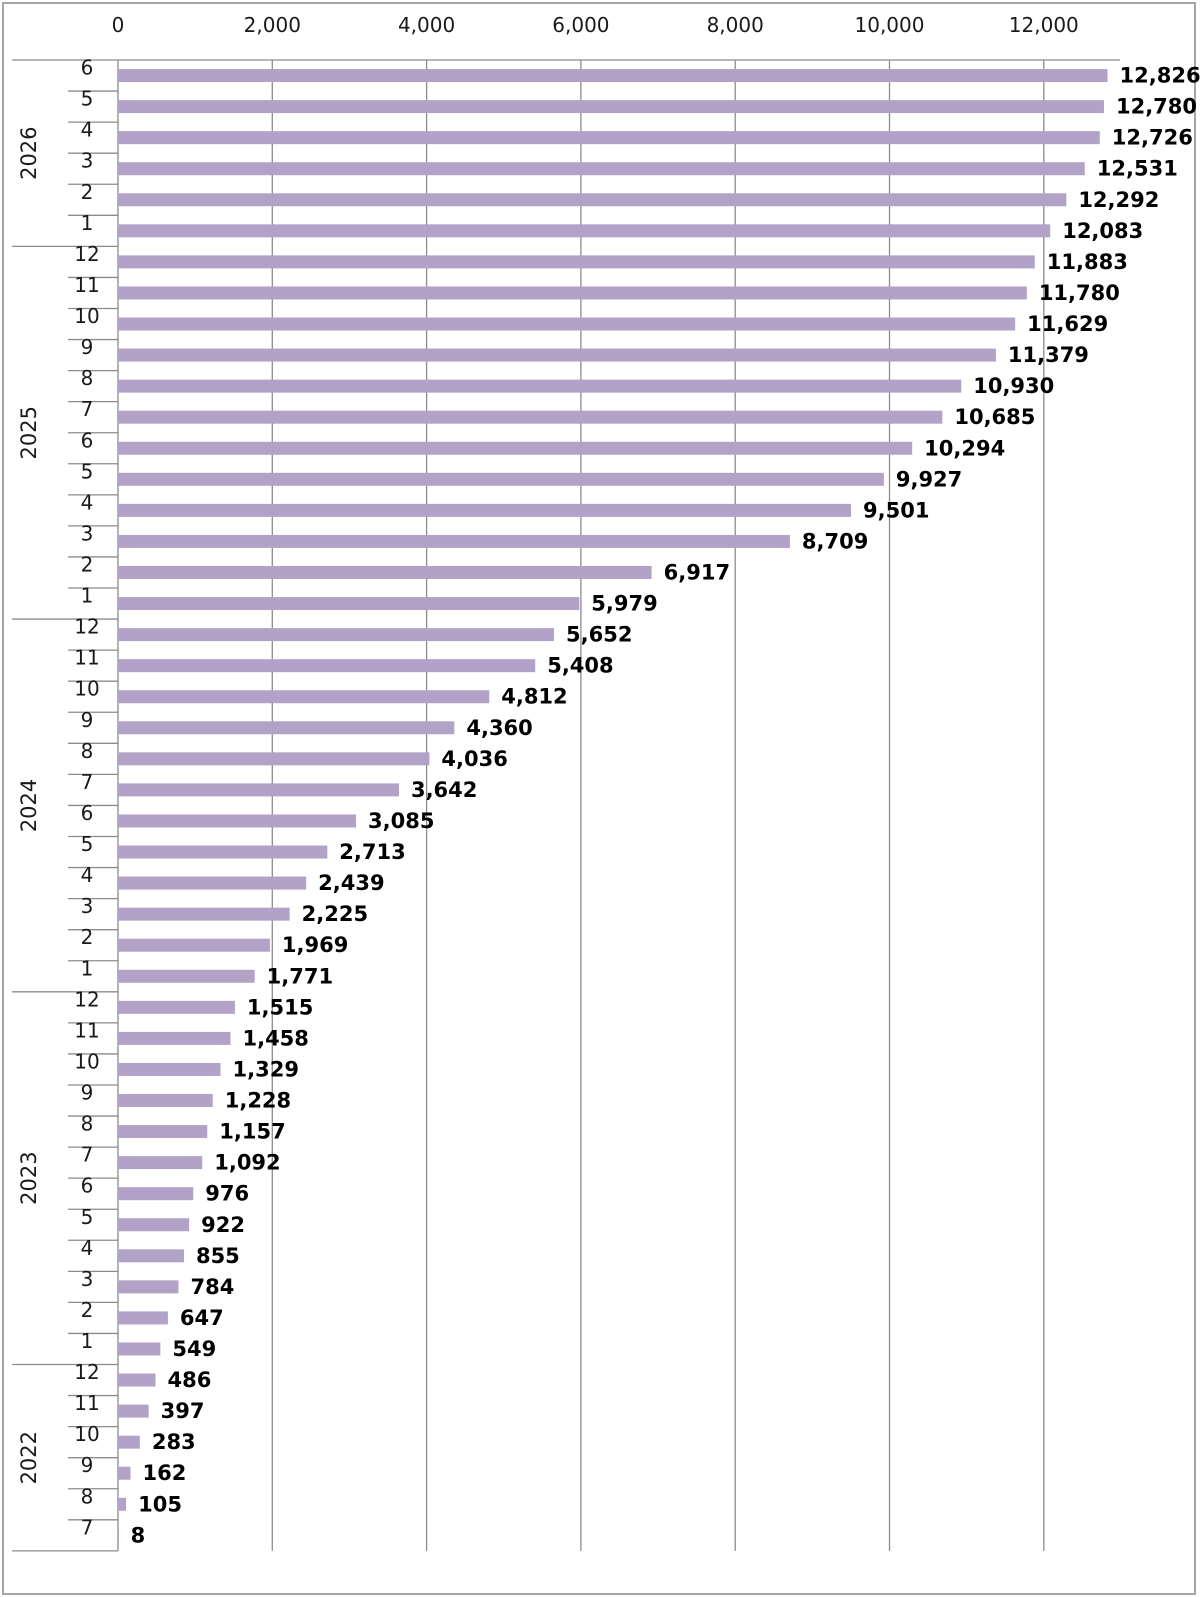 The image size is (1200, 1597). I want to click on data-label: 12,531, so click(1137, 169).